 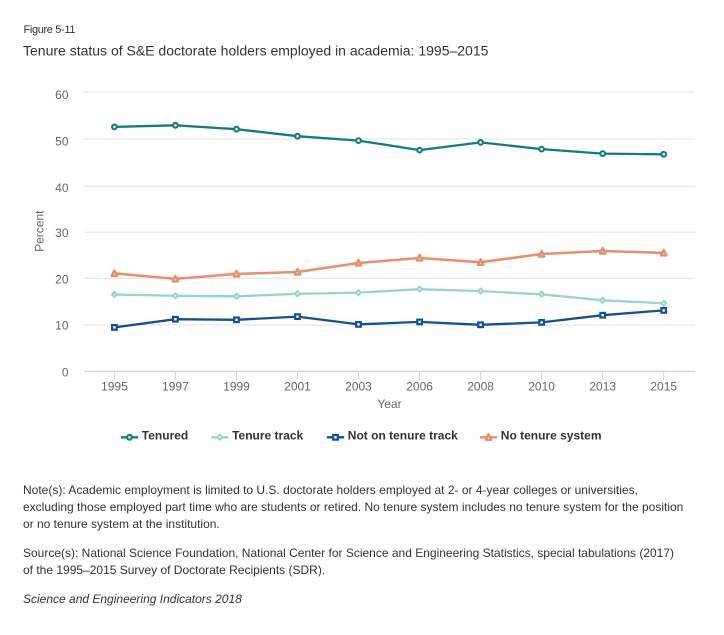 What do you see at coordinates (358, 387) in the screenshot?
I see `svg-text: 2003` at bounding box center [358, 387].